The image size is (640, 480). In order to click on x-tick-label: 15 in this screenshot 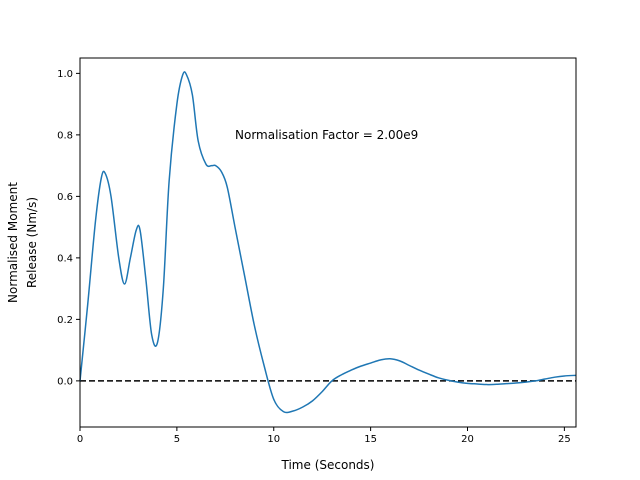, I will do `click(370, 439)`.